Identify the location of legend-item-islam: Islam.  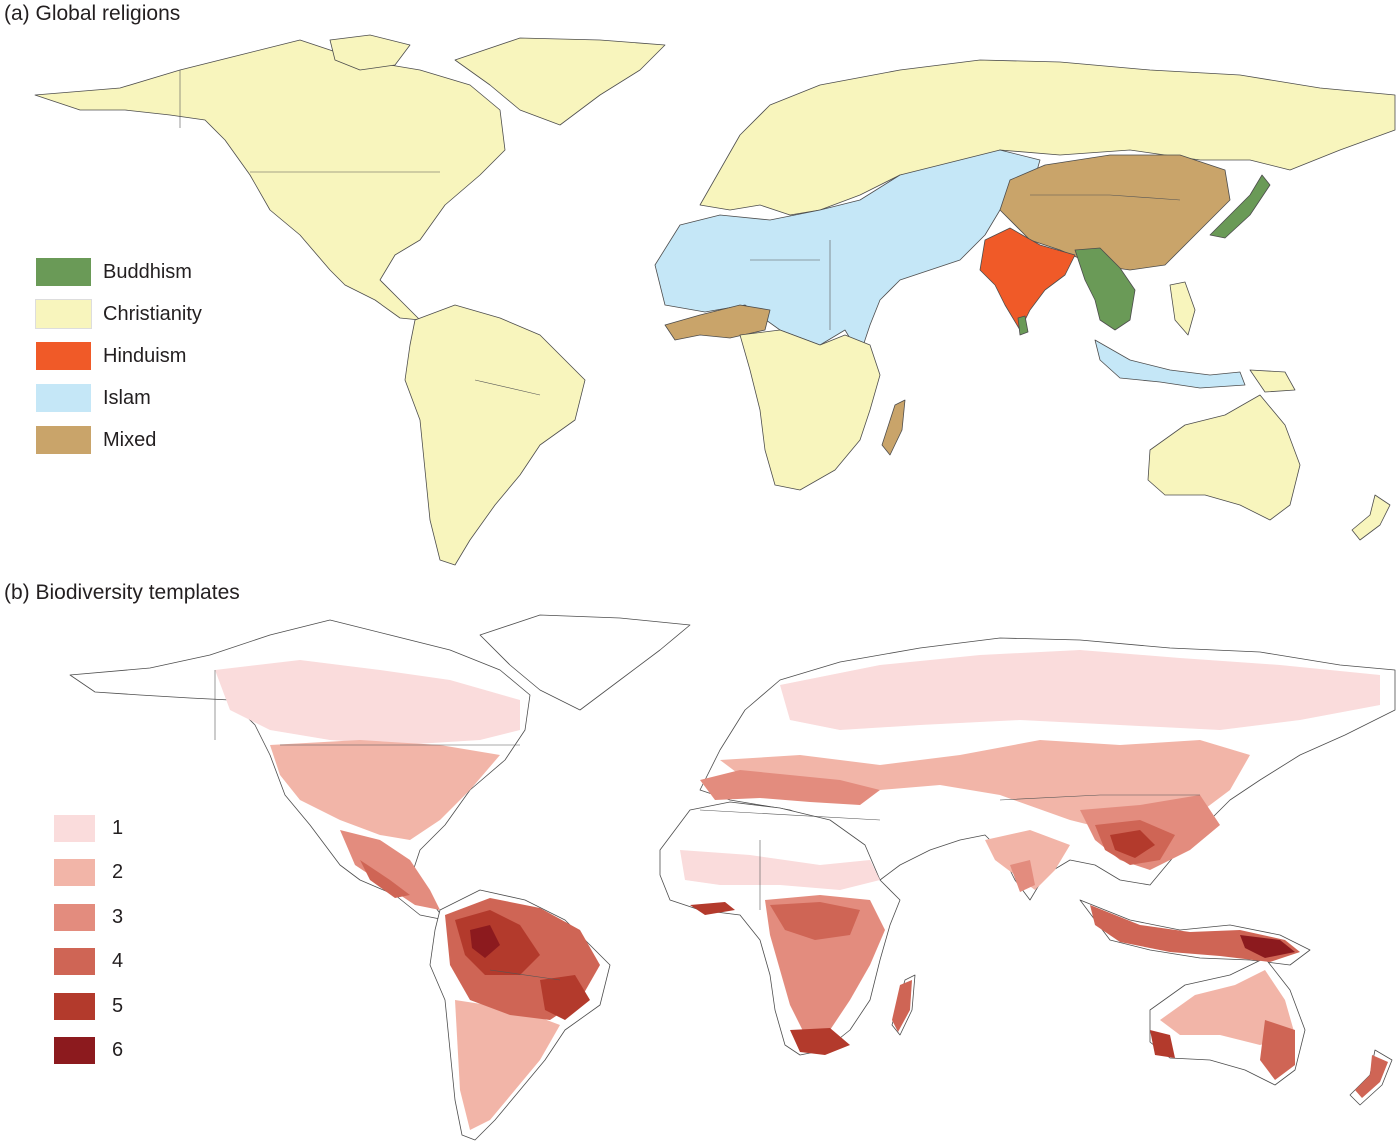
(119, 398).